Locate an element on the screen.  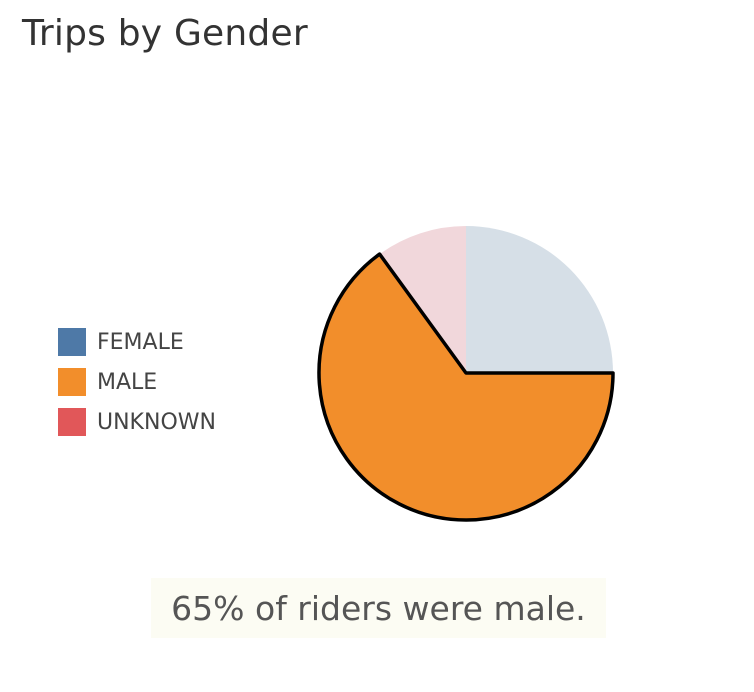
legend-swatch-unknown is located at coordinates (72, 422).